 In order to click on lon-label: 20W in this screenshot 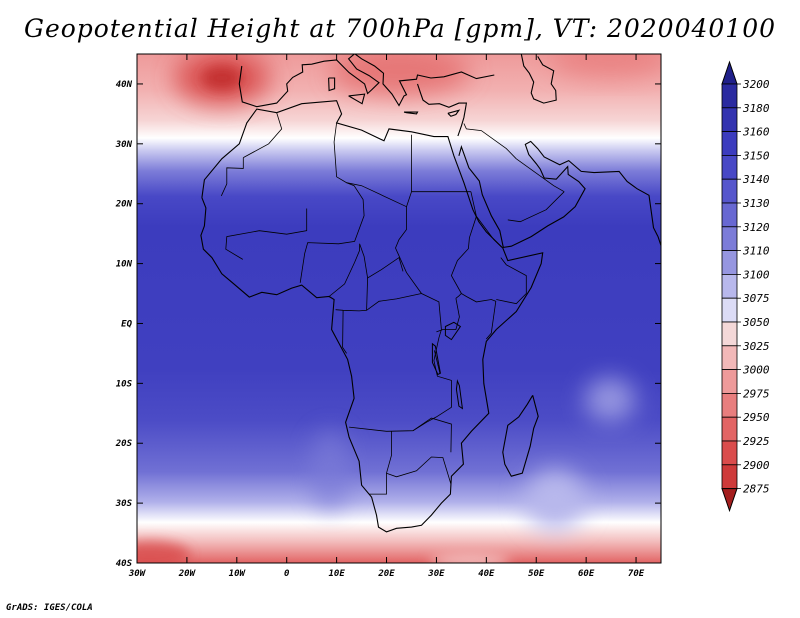, I will do `click(187, 574)`.